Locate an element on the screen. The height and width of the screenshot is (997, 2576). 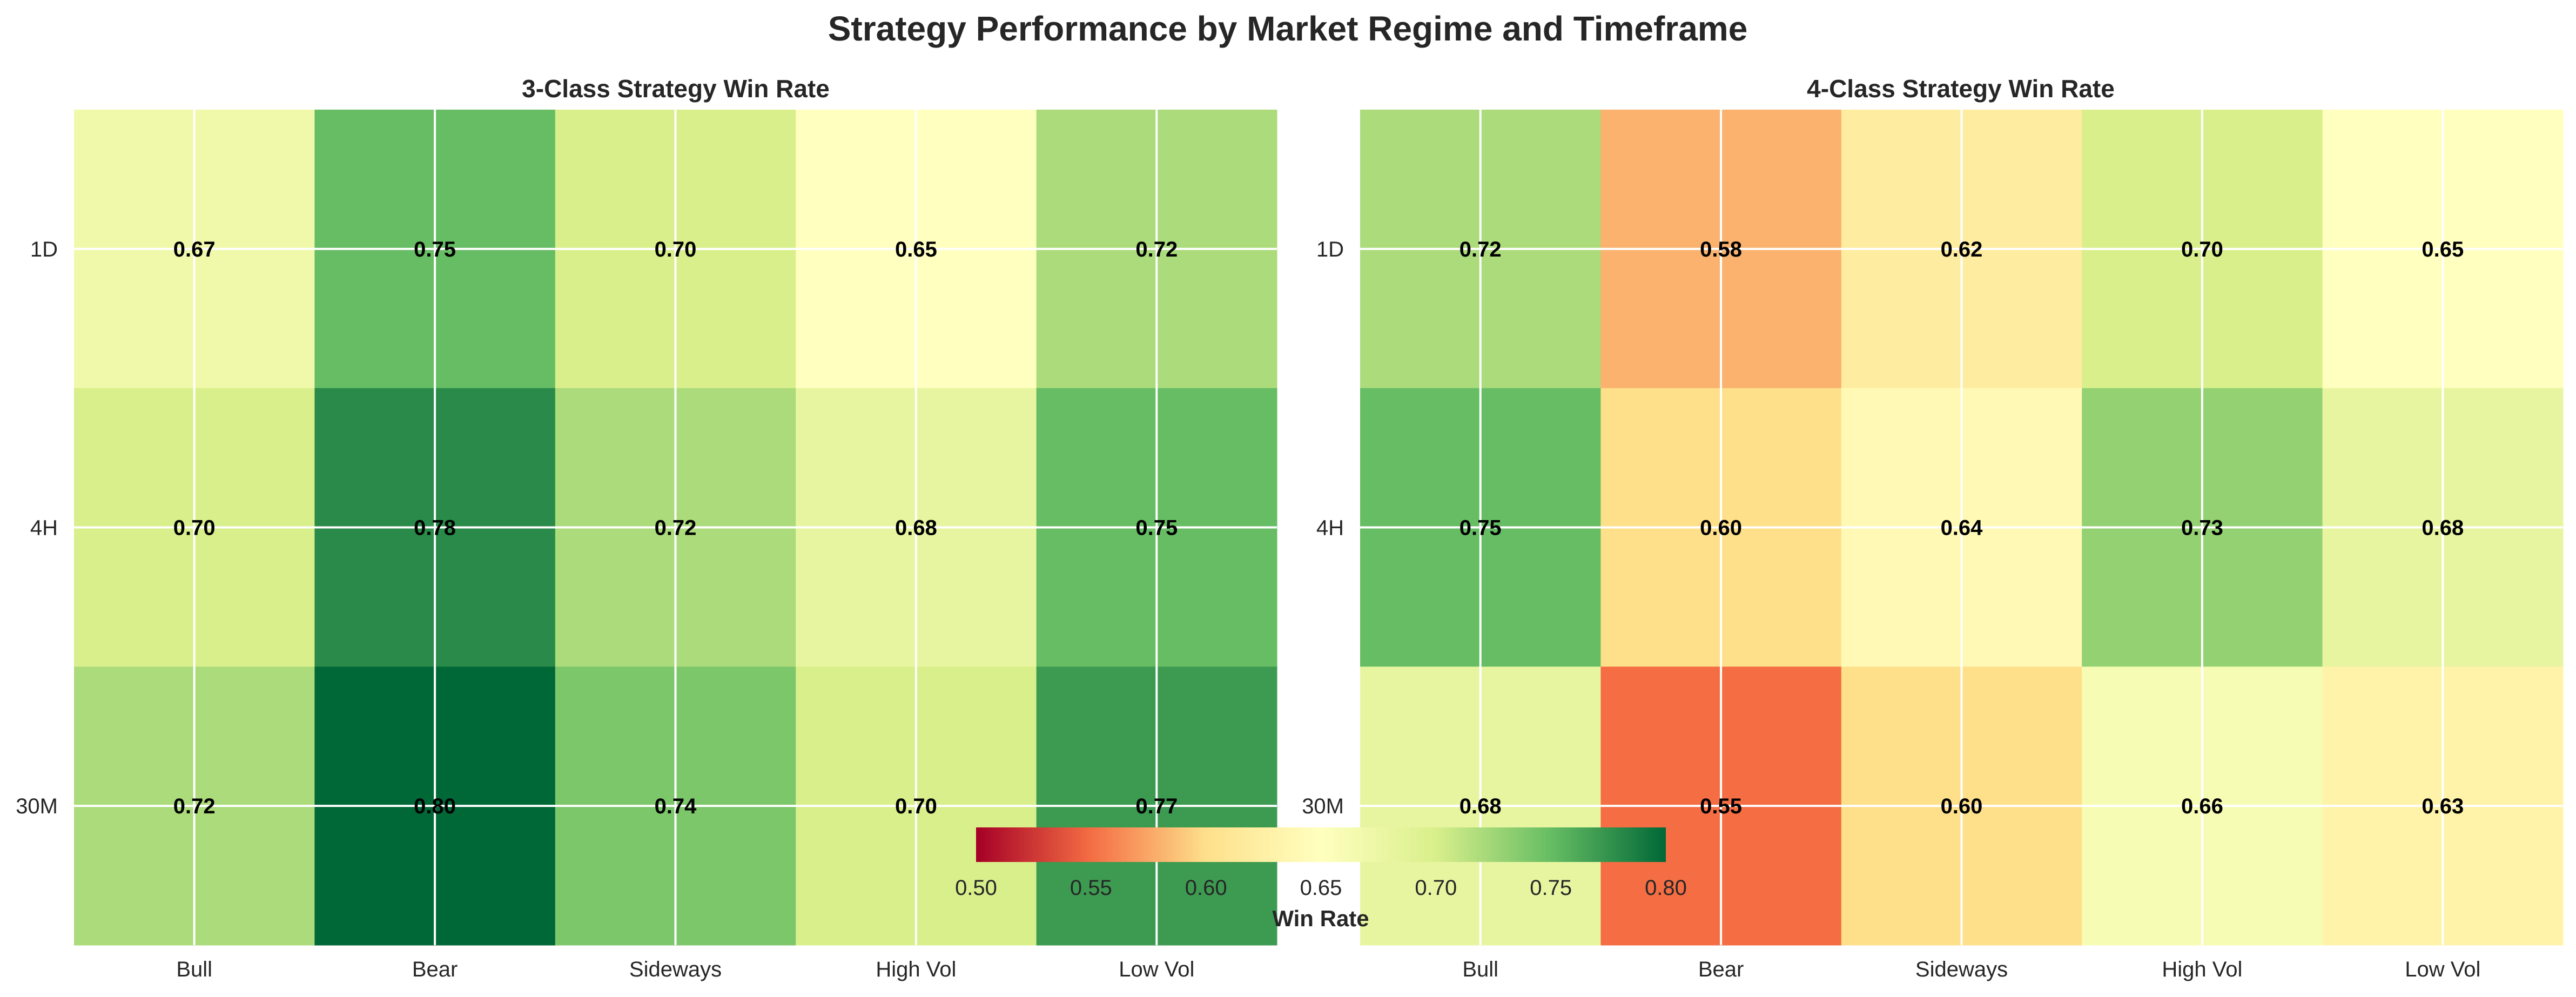
heatmap-3-class-value-label: 0.74 is located at coordinates (676, 806).